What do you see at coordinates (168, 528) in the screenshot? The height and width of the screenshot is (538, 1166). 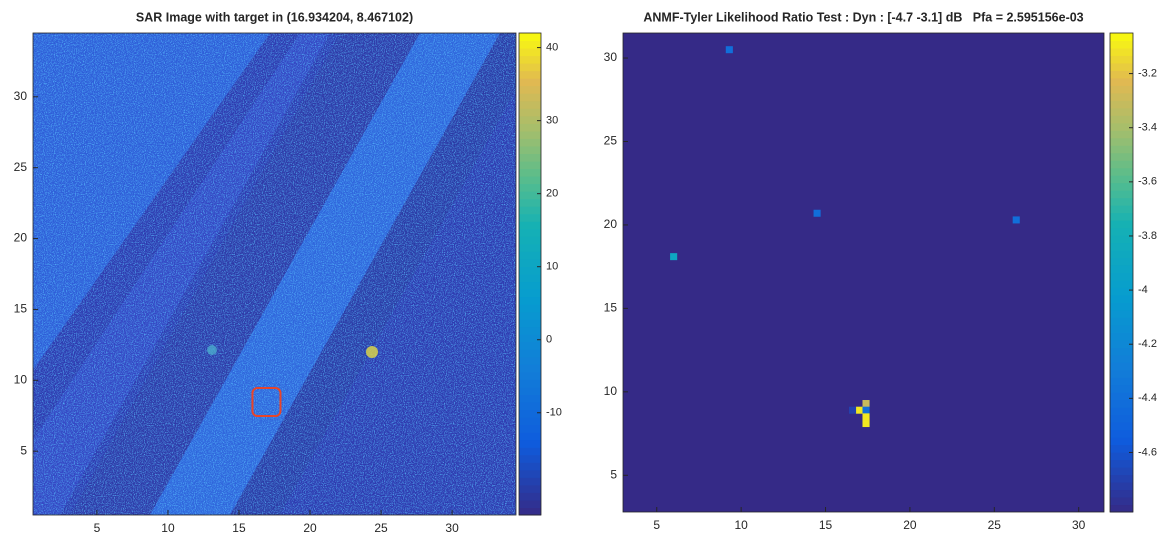 I see `x-tick-label: 10` at bounding box center [168, 528].